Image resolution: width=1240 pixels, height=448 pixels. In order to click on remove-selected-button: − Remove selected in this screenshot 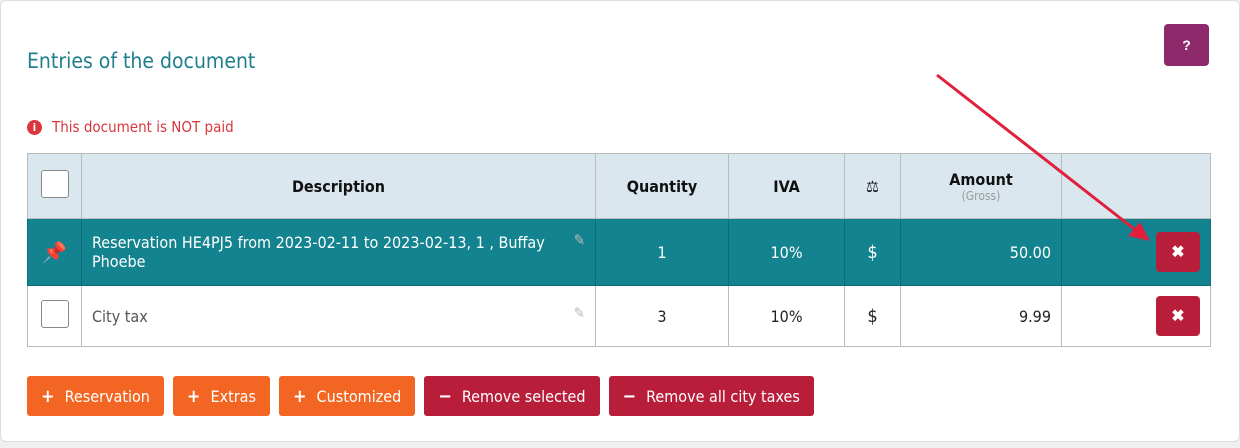, I will do `click(512, 396)`.